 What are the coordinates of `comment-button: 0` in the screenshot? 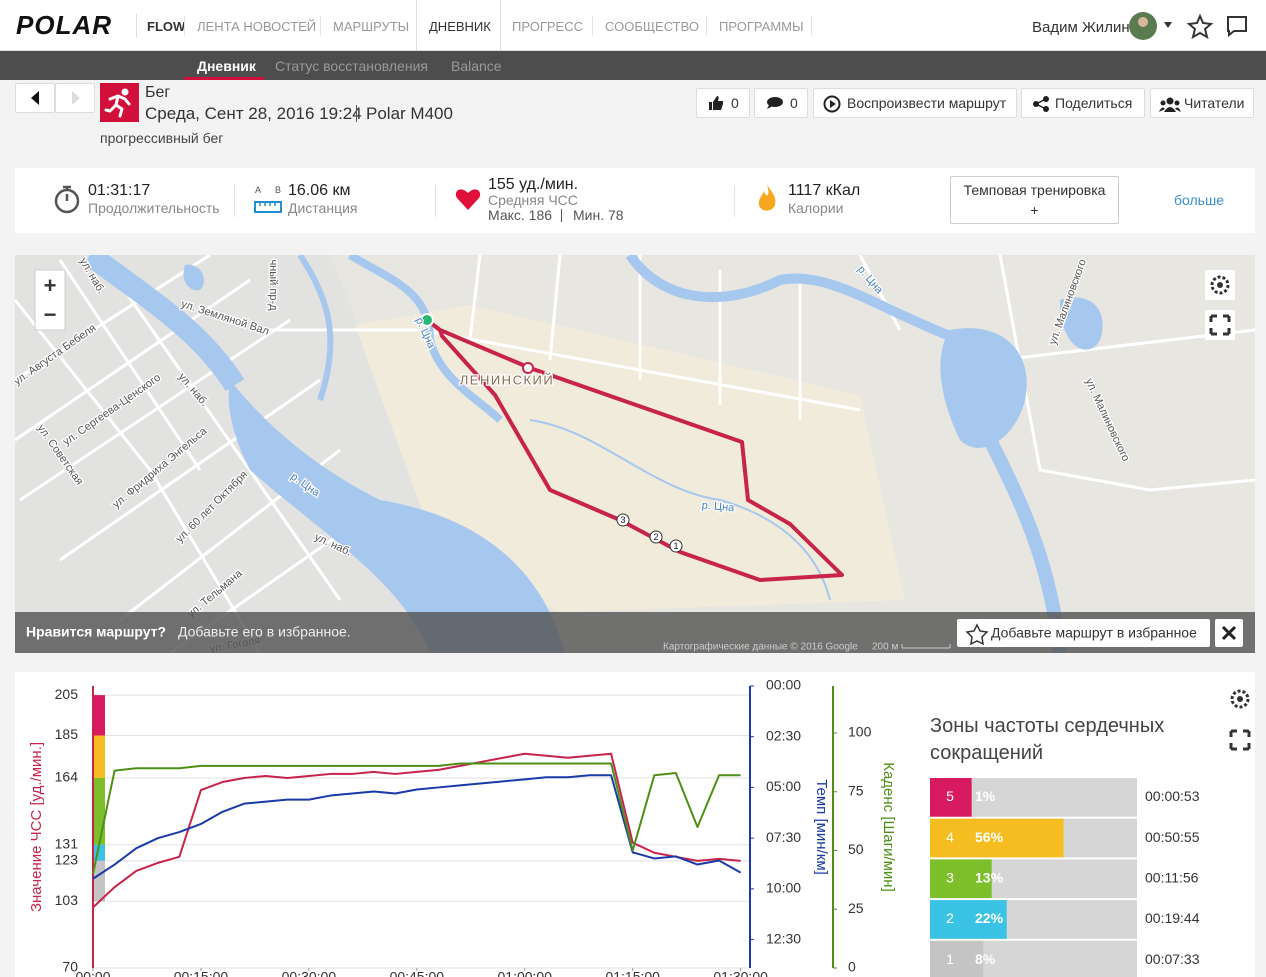 It's located at (781, 103).